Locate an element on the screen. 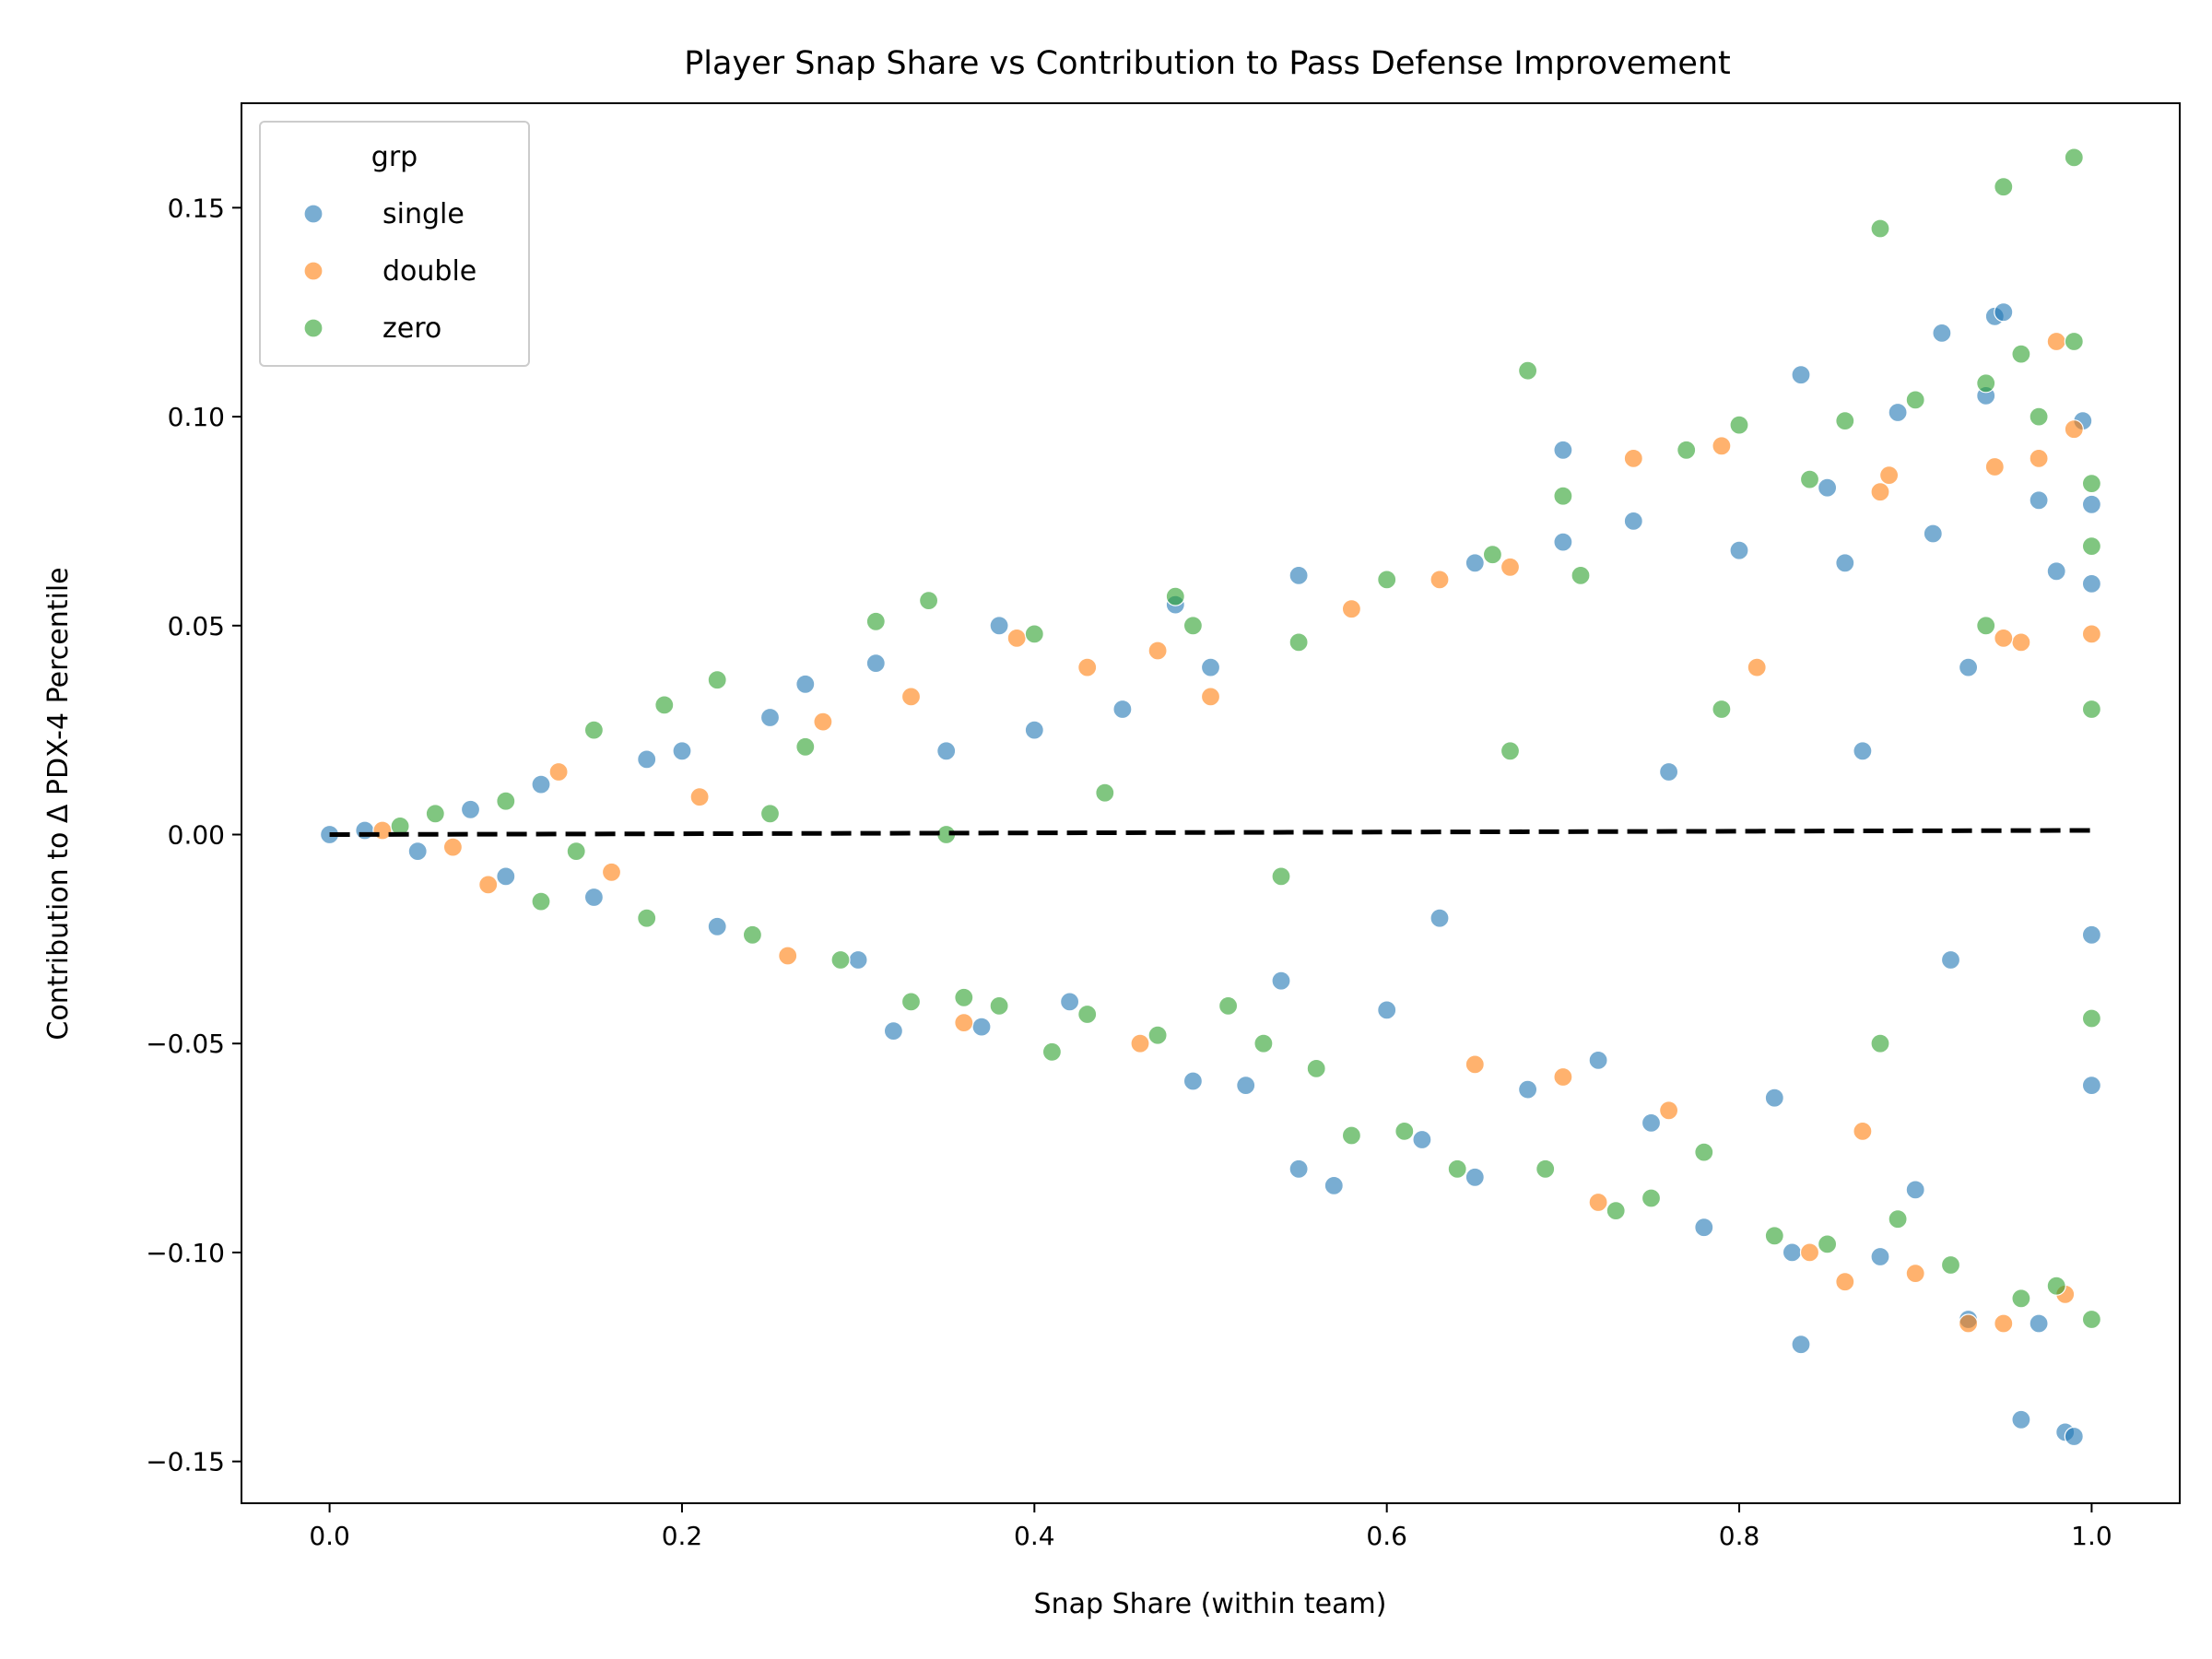  legend: grp single double zero is located at coordinates (394, 244).